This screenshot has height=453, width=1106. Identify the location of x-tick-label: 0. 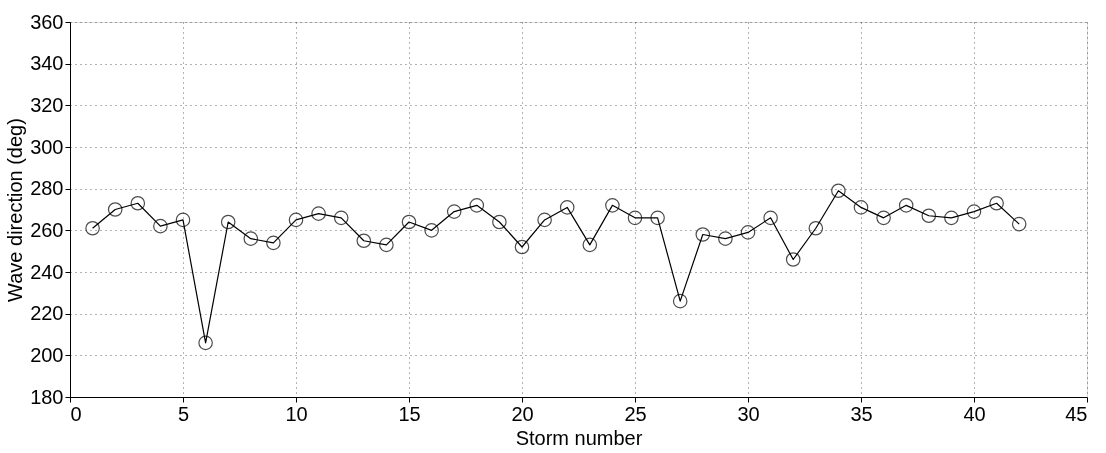
(76, 413).